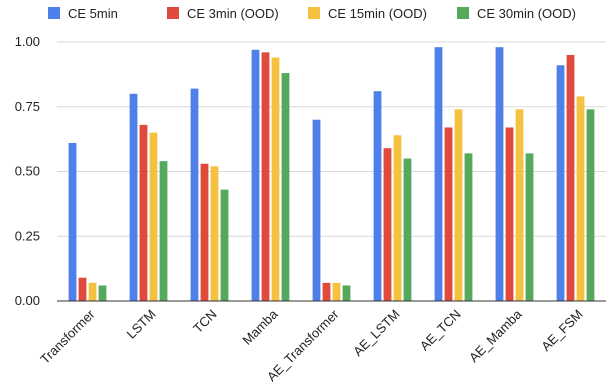 The height and width of the screenshot is (387, 613). Describe the element at coordinates (233, 13) in the screenshot. I see `legend-label-2: CE 3min (OOD)` at that location.